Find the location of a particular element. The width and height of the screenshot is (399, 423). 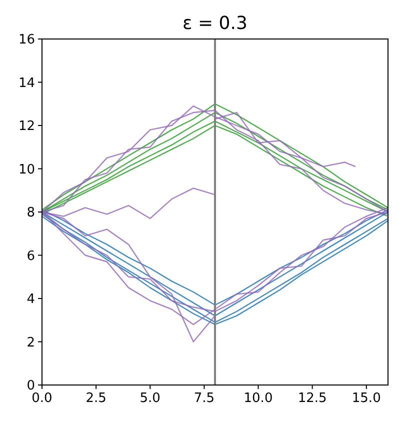

y-tick-label: 8 is located at coordinates (30, 213).